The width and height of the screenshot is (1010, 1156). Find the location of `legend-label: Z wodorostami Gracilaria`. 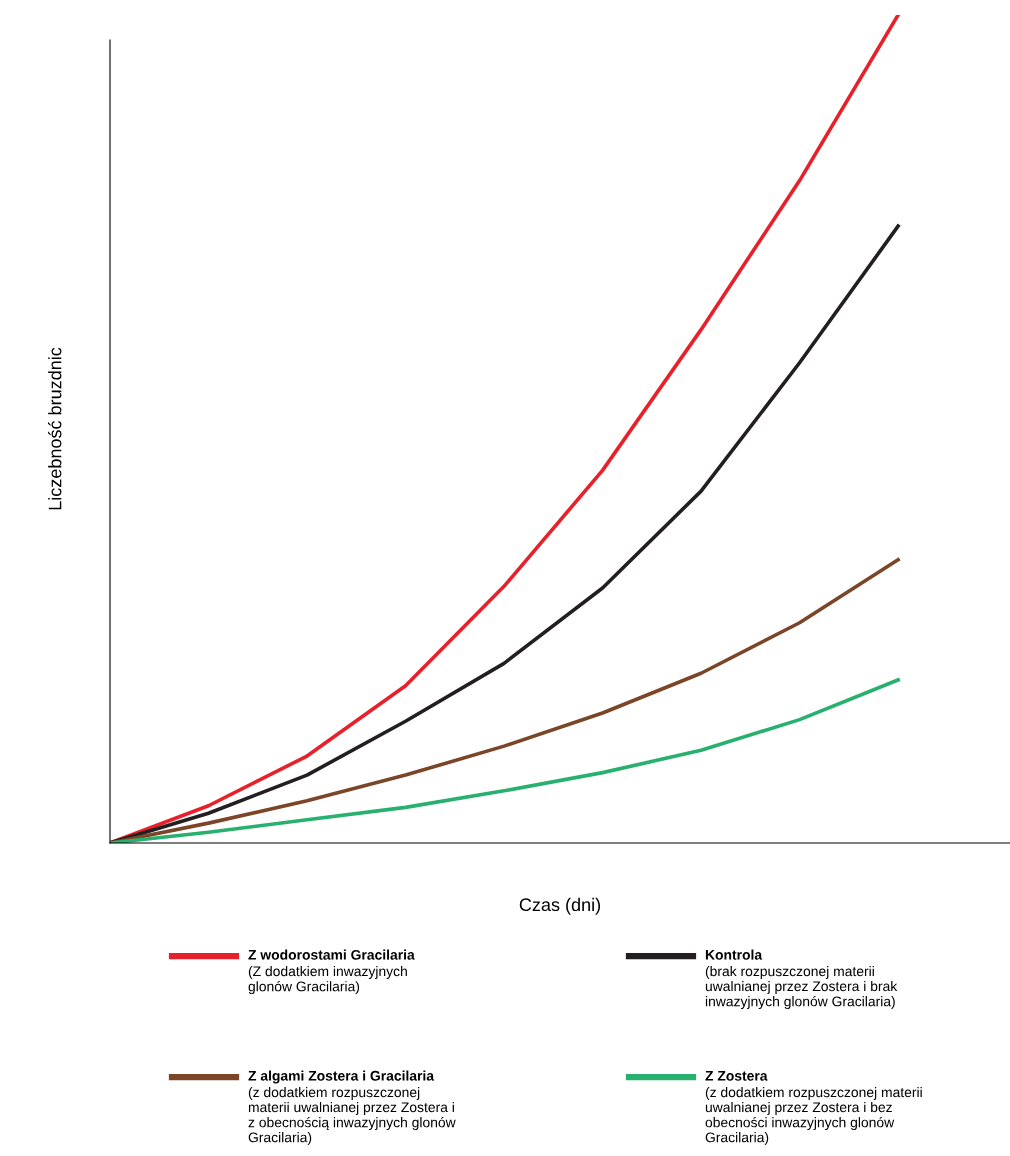

legend-label: Z wodorostami Gracilaria is located at coordinates (331, 954).